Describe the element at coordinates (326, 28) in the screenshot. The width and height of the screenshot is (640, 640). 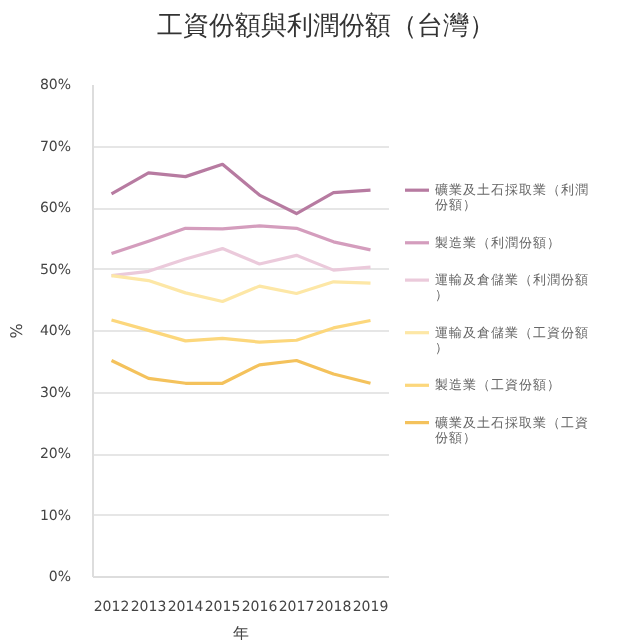
I see `chart-title: 工資份額與利潤份額（台灣）` at that location.